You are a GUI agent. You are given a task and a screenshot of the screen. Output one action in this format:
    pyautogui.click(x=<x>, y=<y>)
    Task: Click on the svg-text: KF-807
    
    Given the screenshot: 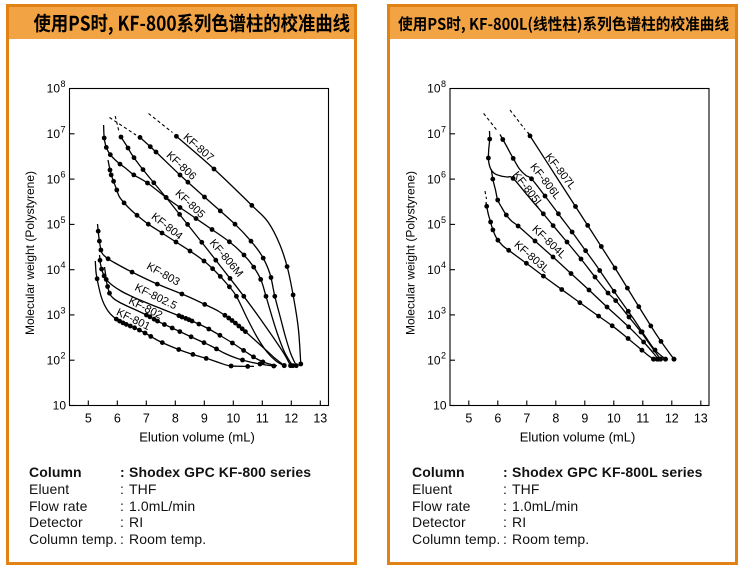 What is the action you would take?
    pyautogui.click(x=198, y=147)
    